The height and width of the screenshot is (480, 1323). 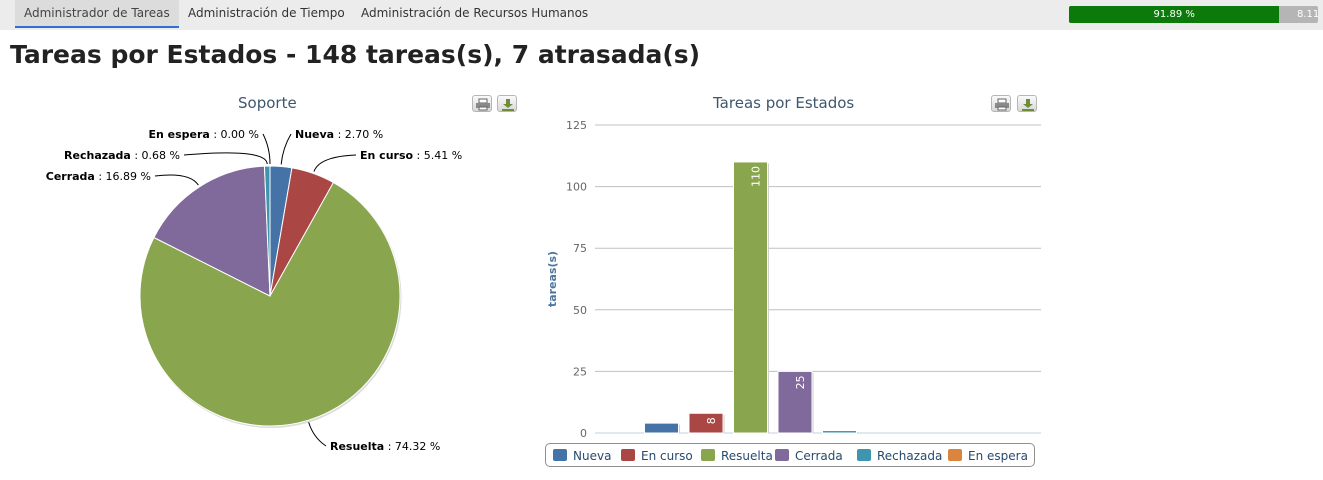 What do you see at coordinates (998, 456) in the screenshot?
I see `legend-label: En espera` at bounding box center [998, 456].